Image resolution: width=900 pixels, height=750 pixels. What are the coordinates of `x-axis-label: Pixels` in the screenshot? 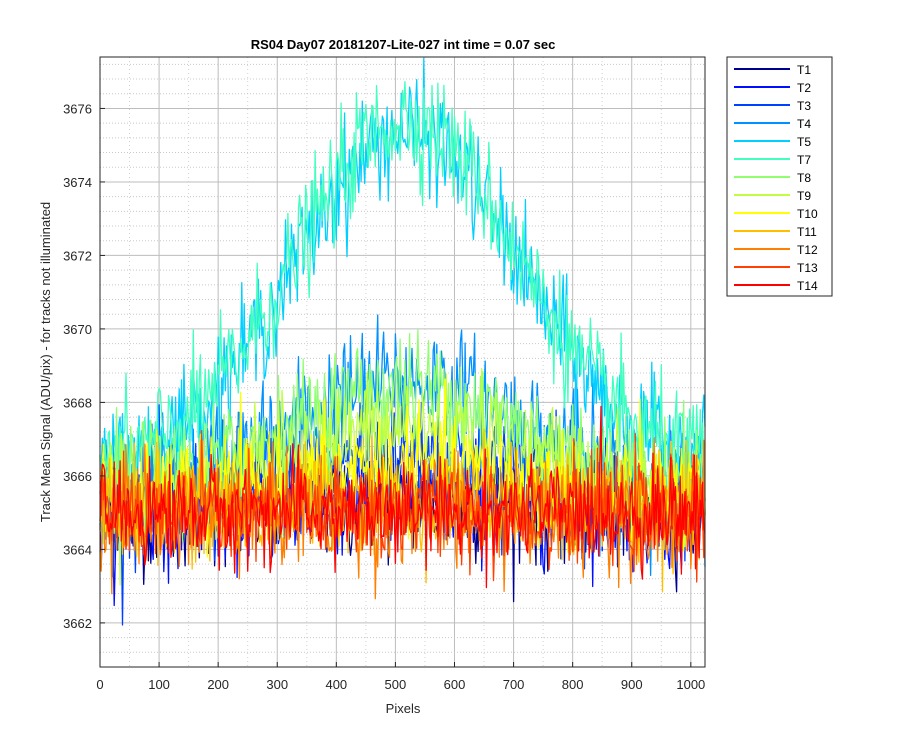 It's located at (403, 708).